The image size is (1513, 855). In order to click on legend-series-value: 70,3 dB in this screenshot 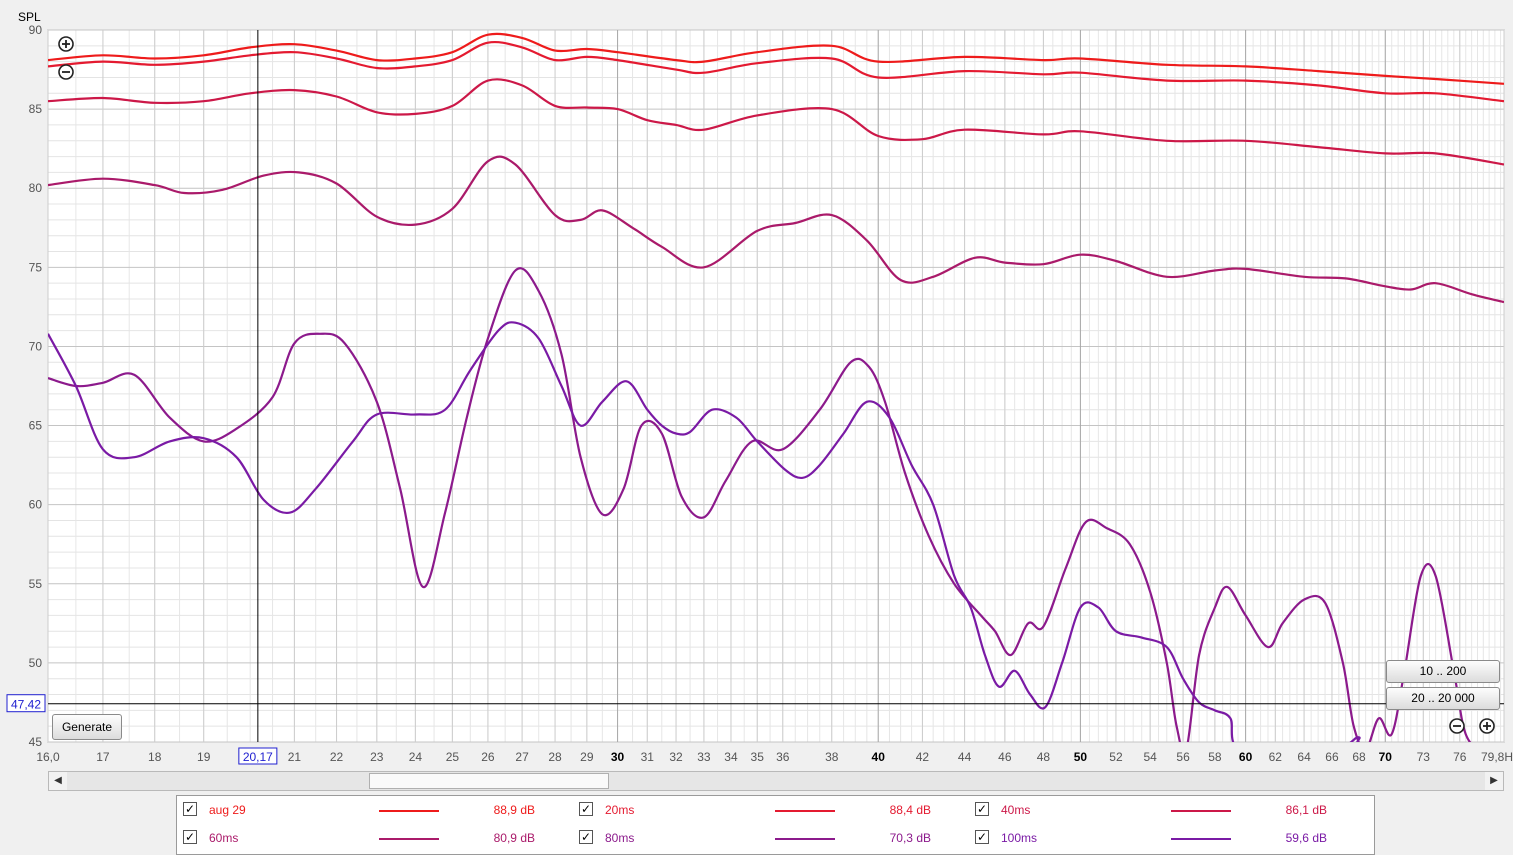, I will do `click(910, 838)`.